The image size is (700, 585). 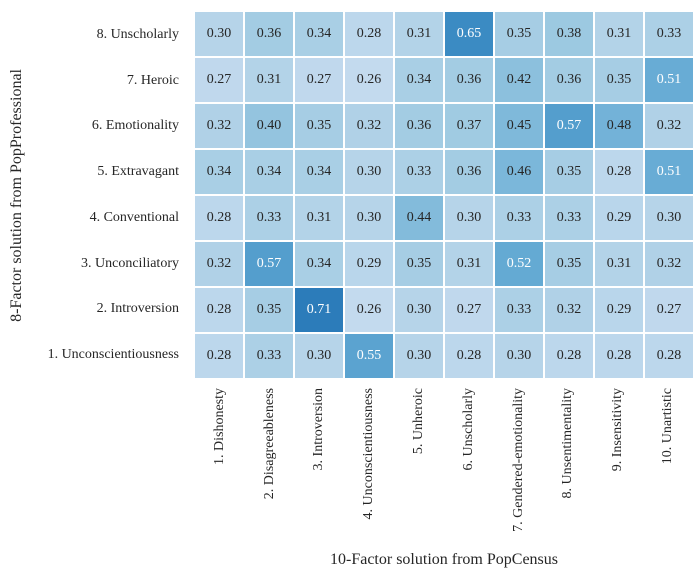 I want to click on heatmap-cell: 0.52, so click(x=519, y=264).